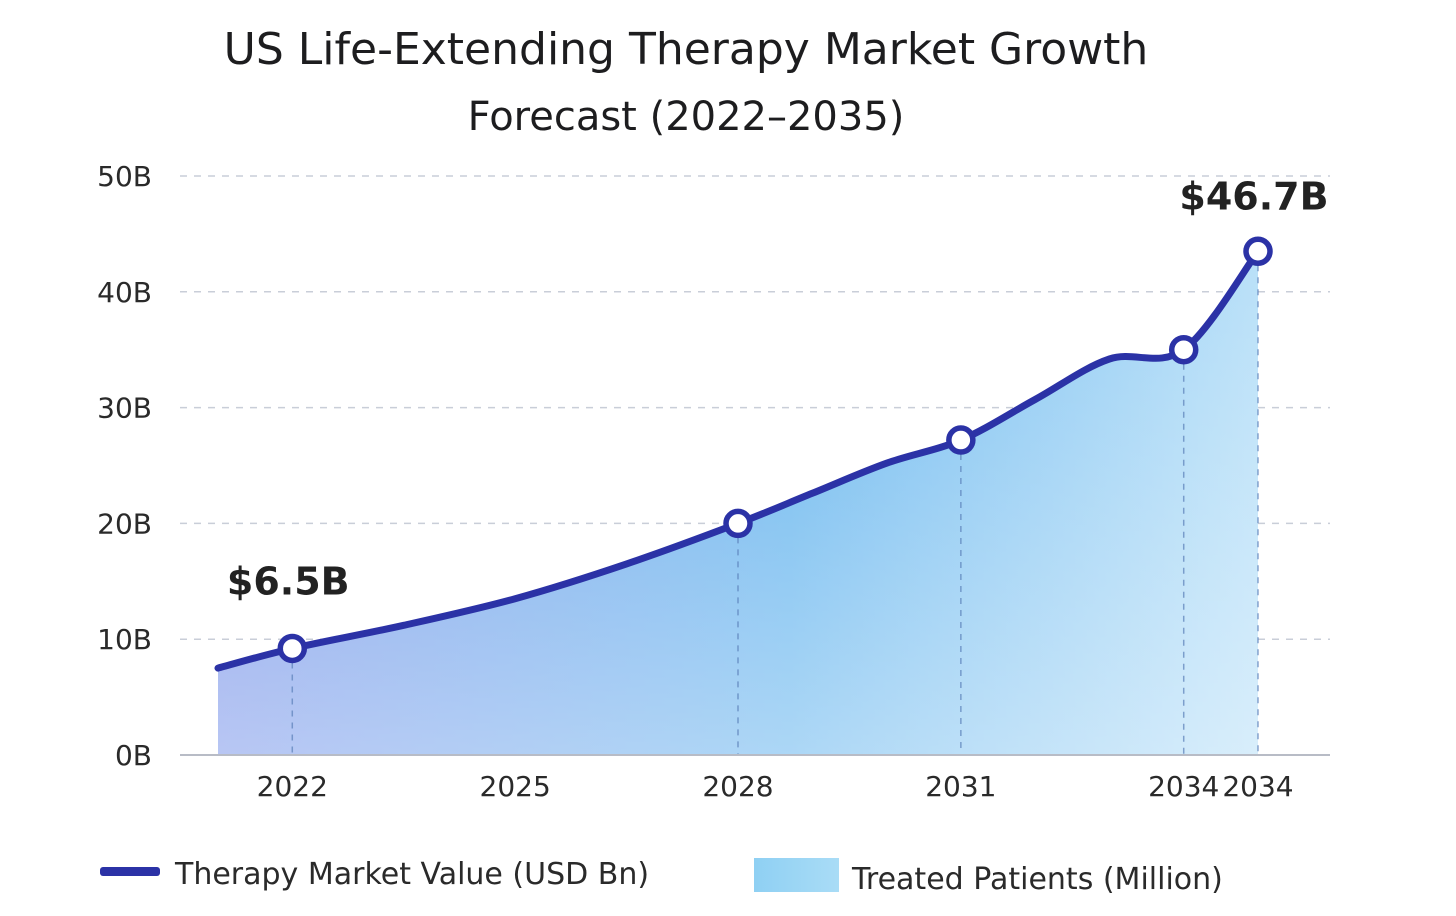 This screenshot has width=1456, height=916. Describe the element at coordinates (124, 408) in the screenshot. I see `y-tick-label-30b: 30B` at that location.